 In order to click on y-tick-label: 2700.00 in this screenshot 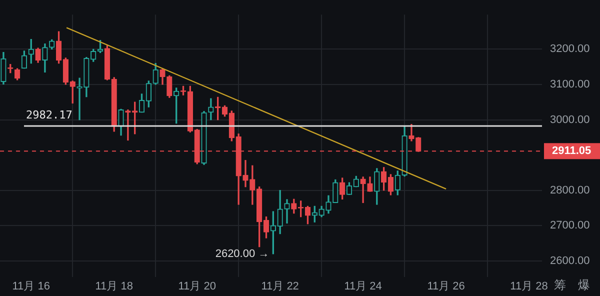, I will do `click(570, 226)`.